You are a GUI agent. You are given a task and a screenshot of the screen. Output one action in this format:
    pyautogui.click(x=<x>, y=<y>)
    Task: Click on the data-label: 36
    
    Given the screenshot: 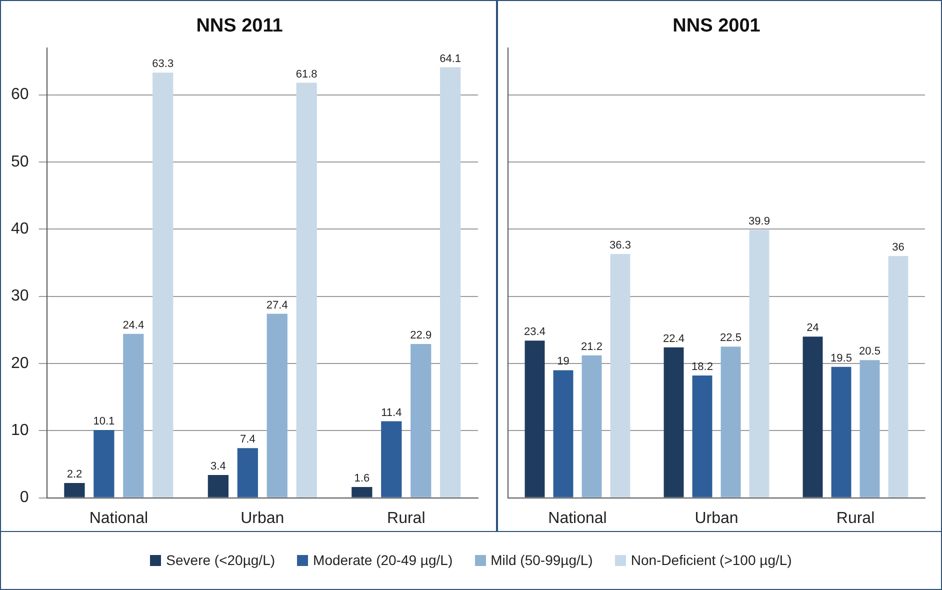 What is the action you would take?
    pyautogui.click(x=898, y=248)
    